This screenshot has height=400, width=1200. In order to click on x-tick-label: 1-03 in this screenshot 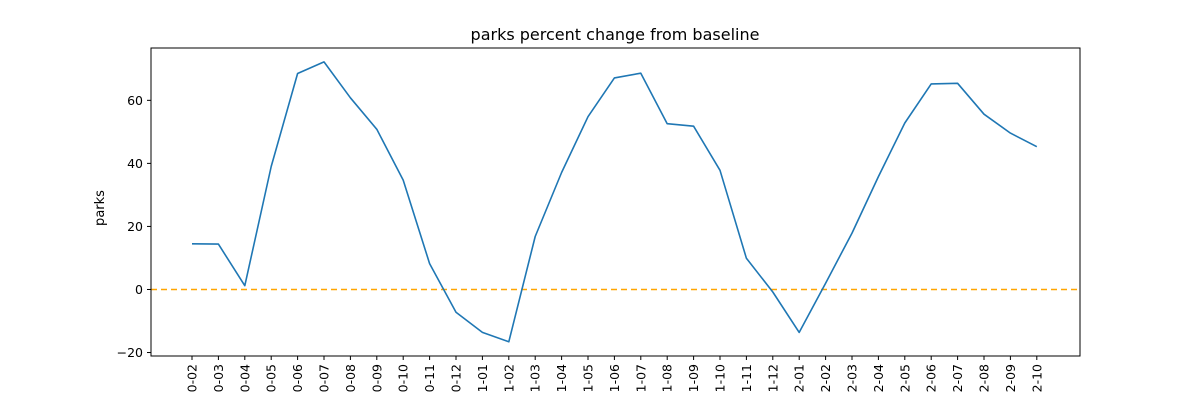, I will do `click(535, 378)`.